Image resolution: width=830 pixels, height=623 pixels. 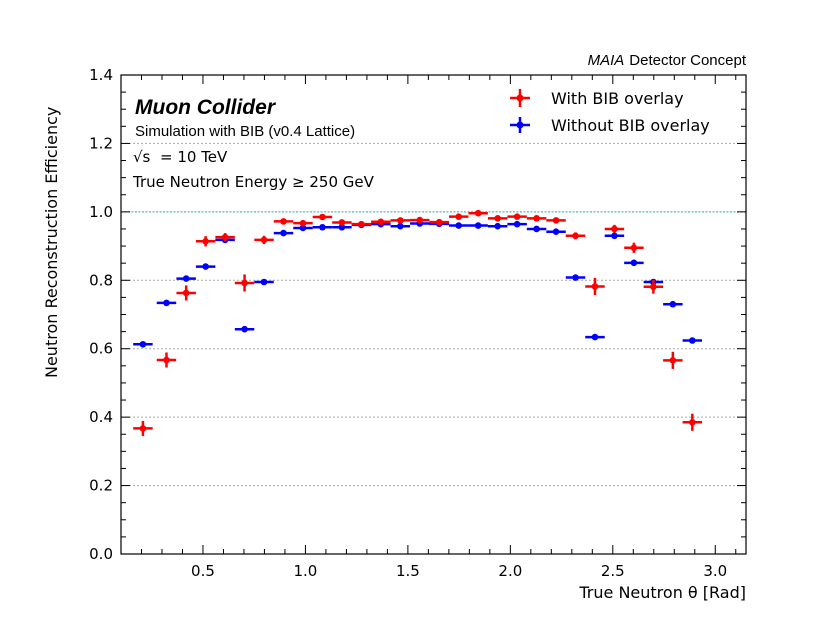 What do you see at coordinates (253, 182) in the screenshot?
I see `selection-label: True Neutron Energy ≥ 250 GeV` at bounding box center [253, 182].